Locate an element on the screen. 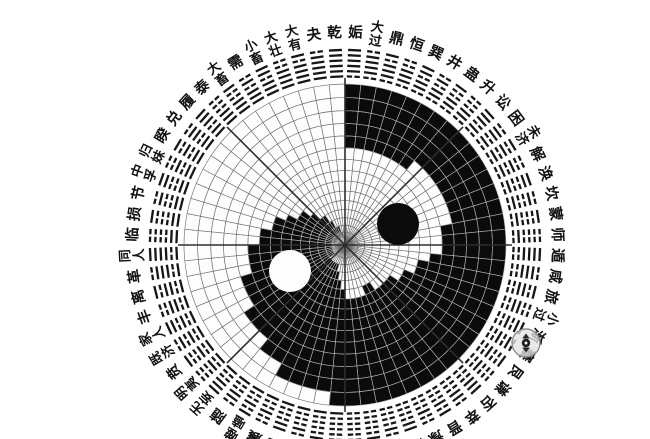  svg-text: 贲 is located at coordinates (173, 372).